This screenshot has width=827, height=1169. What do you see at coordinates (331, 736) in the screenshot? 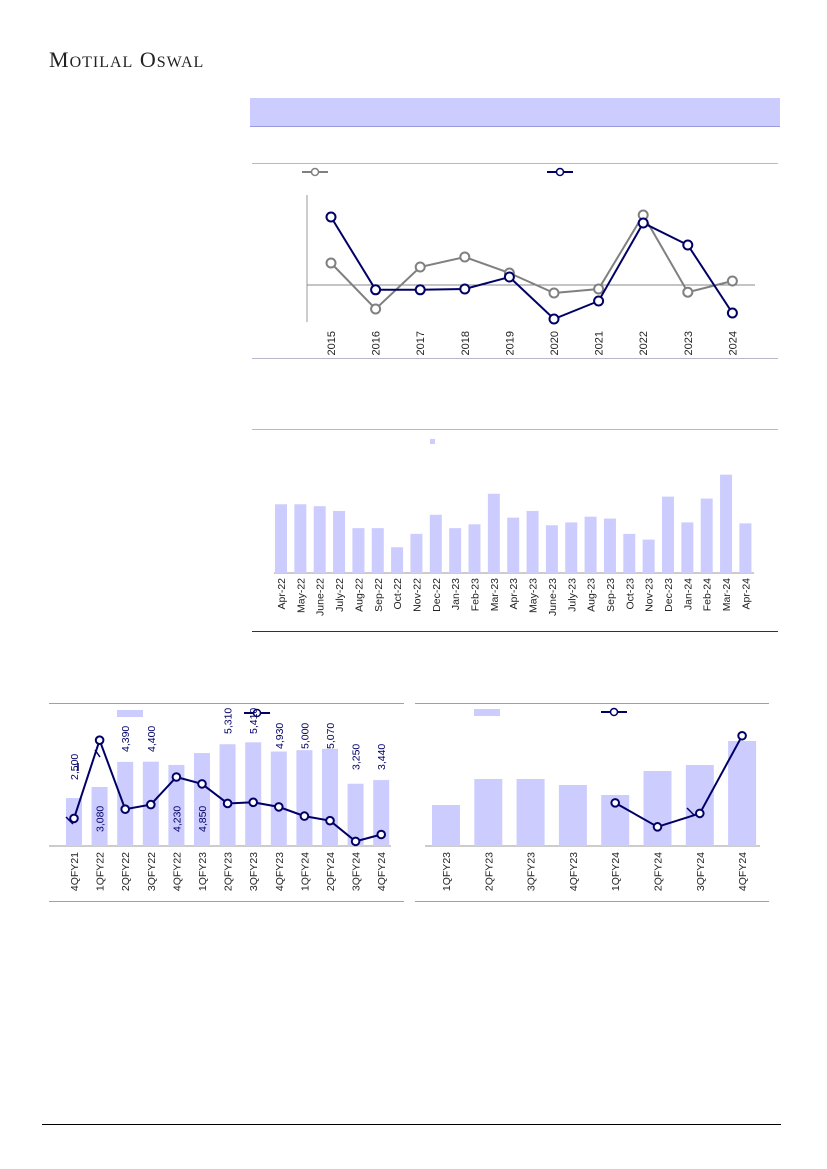
I see `data-label: 5,070` at bounding box center [331, 736].